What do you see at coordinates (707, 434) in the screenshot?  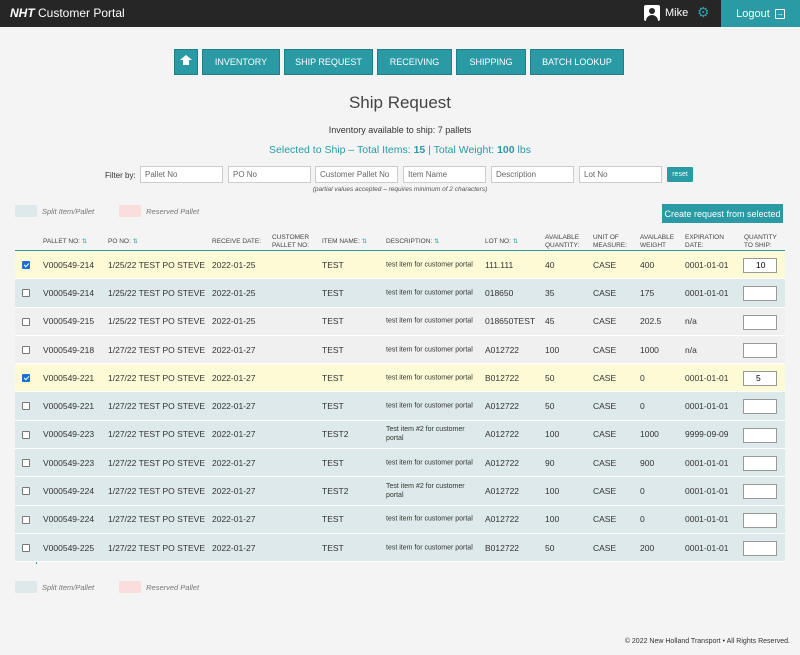 I see `cell-exp: 9999-09-09` at bounding box center [707, 434].